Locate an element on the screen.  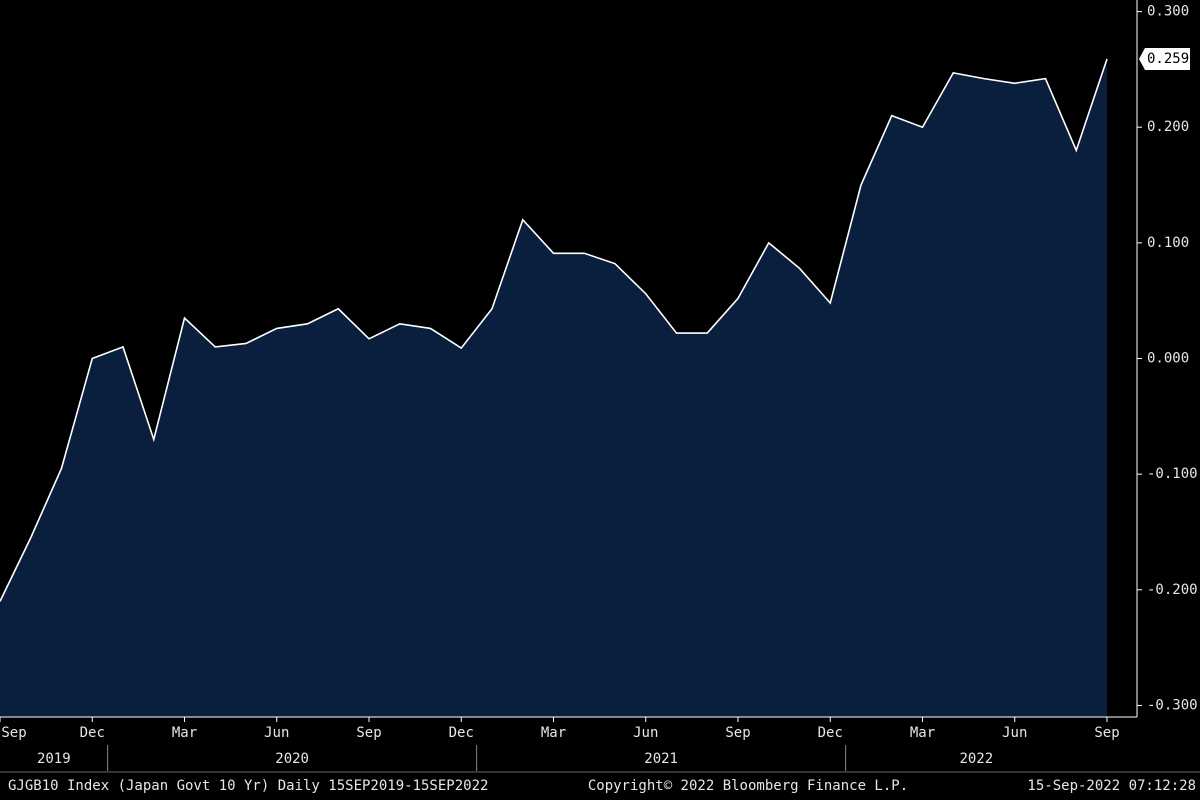
year-label: 2019 is located at coordinates (54, 759).